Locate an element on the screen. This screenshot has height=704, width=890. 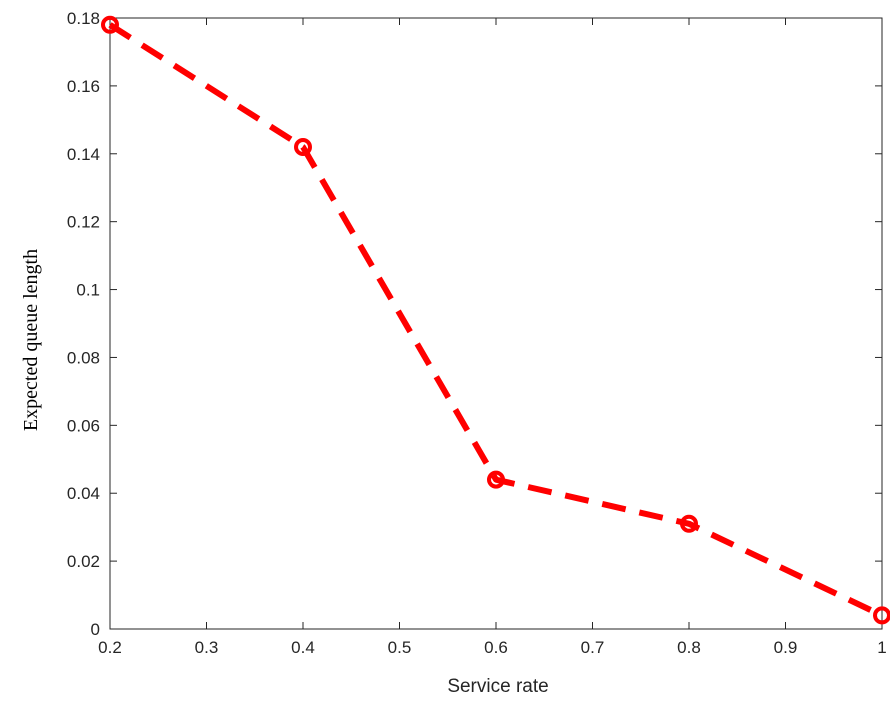
x-tick-label: 0.5 is located at coordinates (400, 647).